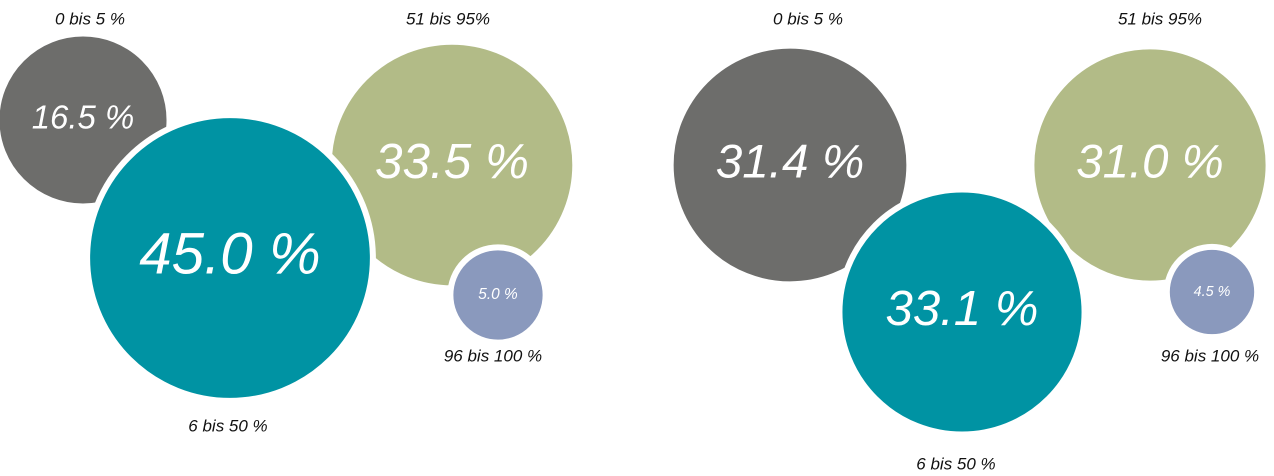 The height and width of the screenshot is (476, 1274). Describe the element at coordinates (83, 117) in the screenshot. I see `value-label: 16.5 %` at that location.